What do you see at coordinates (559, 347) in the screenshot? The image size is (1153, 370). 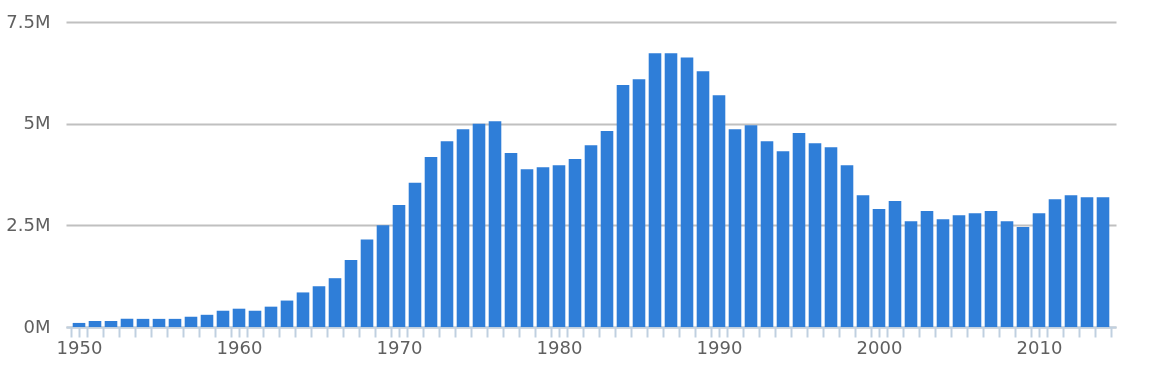 I see `x-tick-label: 1980` at bounding box center [559, 347].